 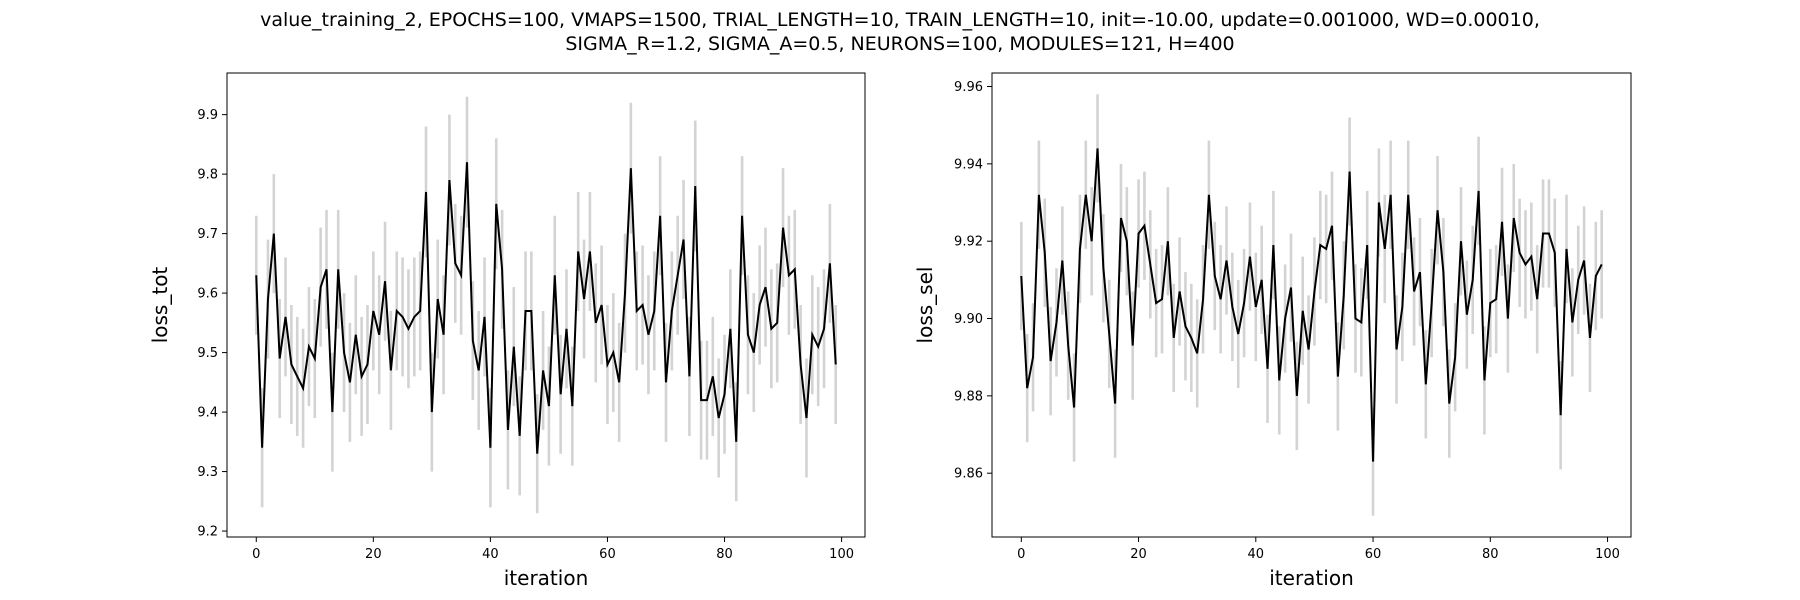 I want to click on y-tick-label: 9.96, so click(x=968, y=87).